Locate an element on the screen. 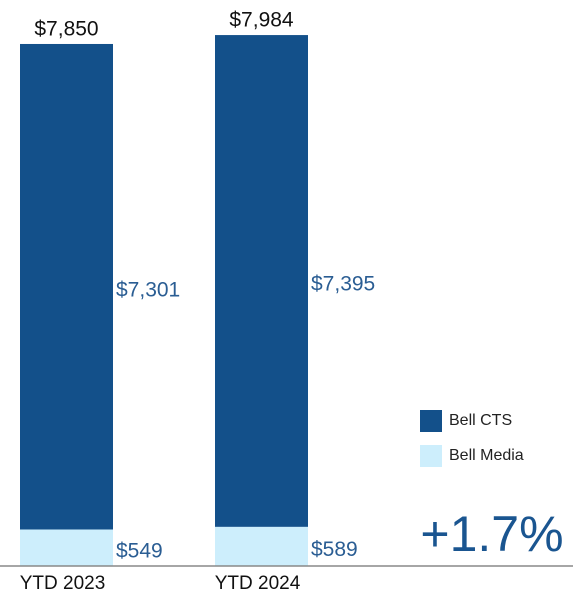  value-label: $549 is located at coordinates (139, 550).